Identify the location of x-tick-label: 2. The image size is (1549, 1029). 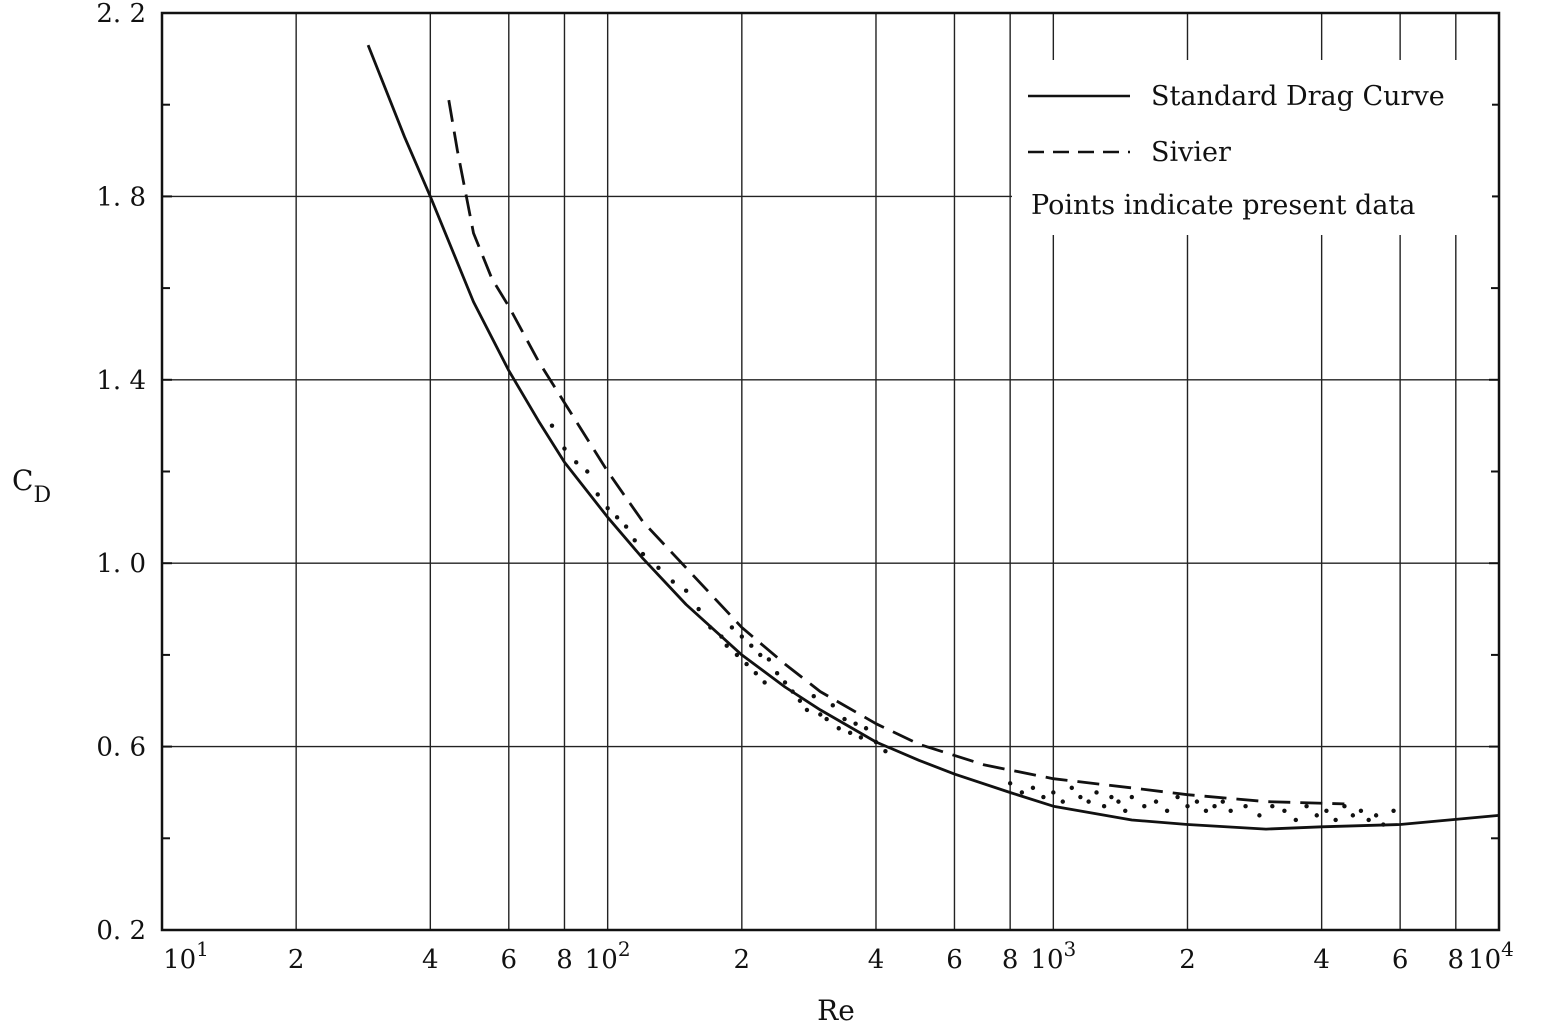
(1187, 960).